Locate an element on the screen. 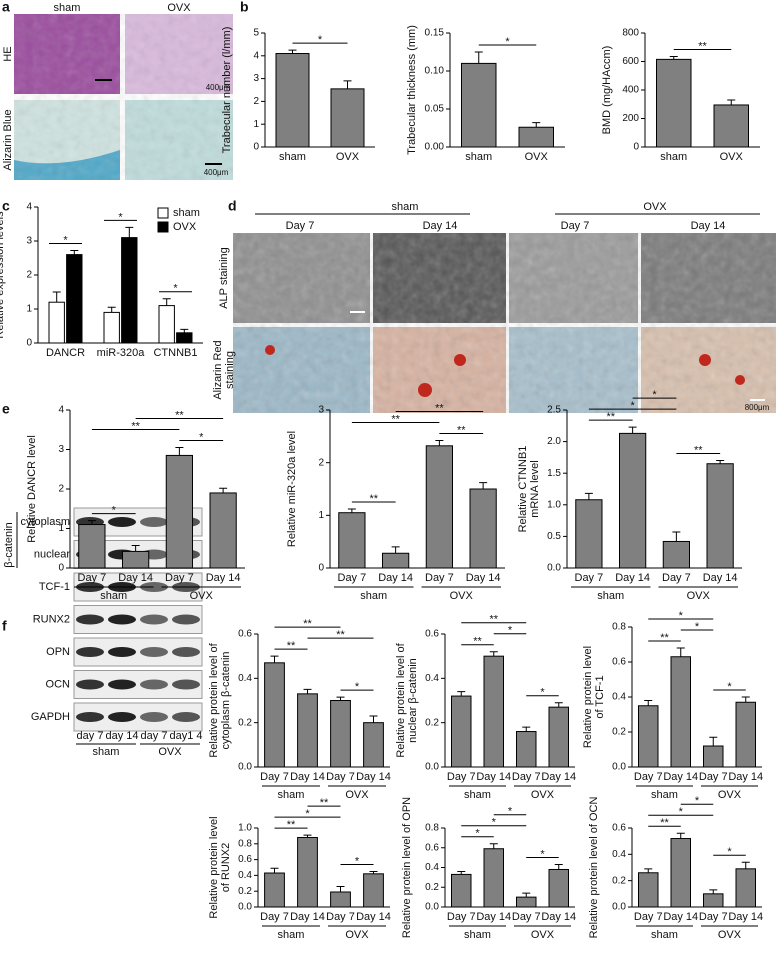 This screenshot has height=954, width=776. group-label: sham is located at coordinates (664, 935).